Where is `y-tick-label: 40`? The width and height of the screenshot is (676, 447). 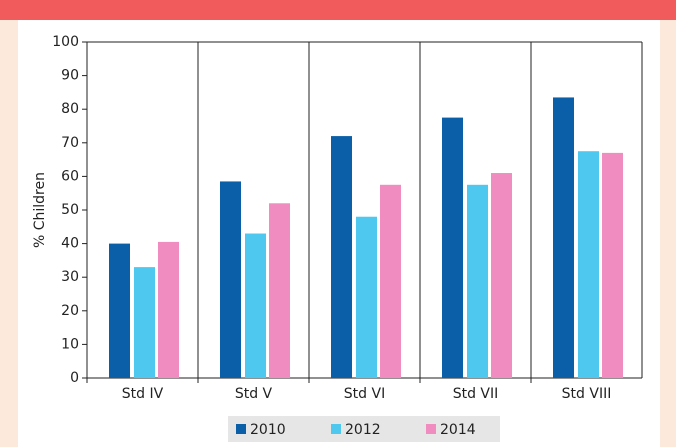 y-tick-label: 40 is located at coordinates (70, 244).